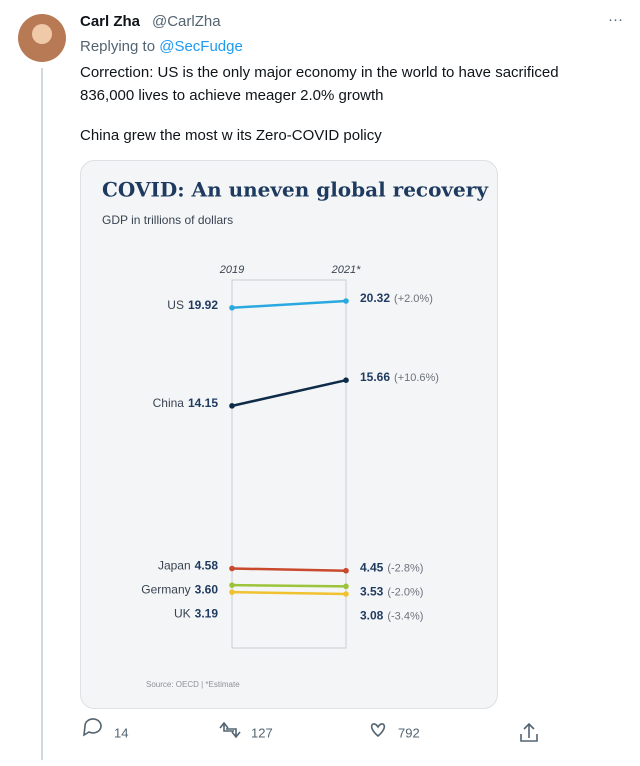  Describe the element at coordinates (615, 19) in the screenshot. I see `more-menu: ···` at that location.